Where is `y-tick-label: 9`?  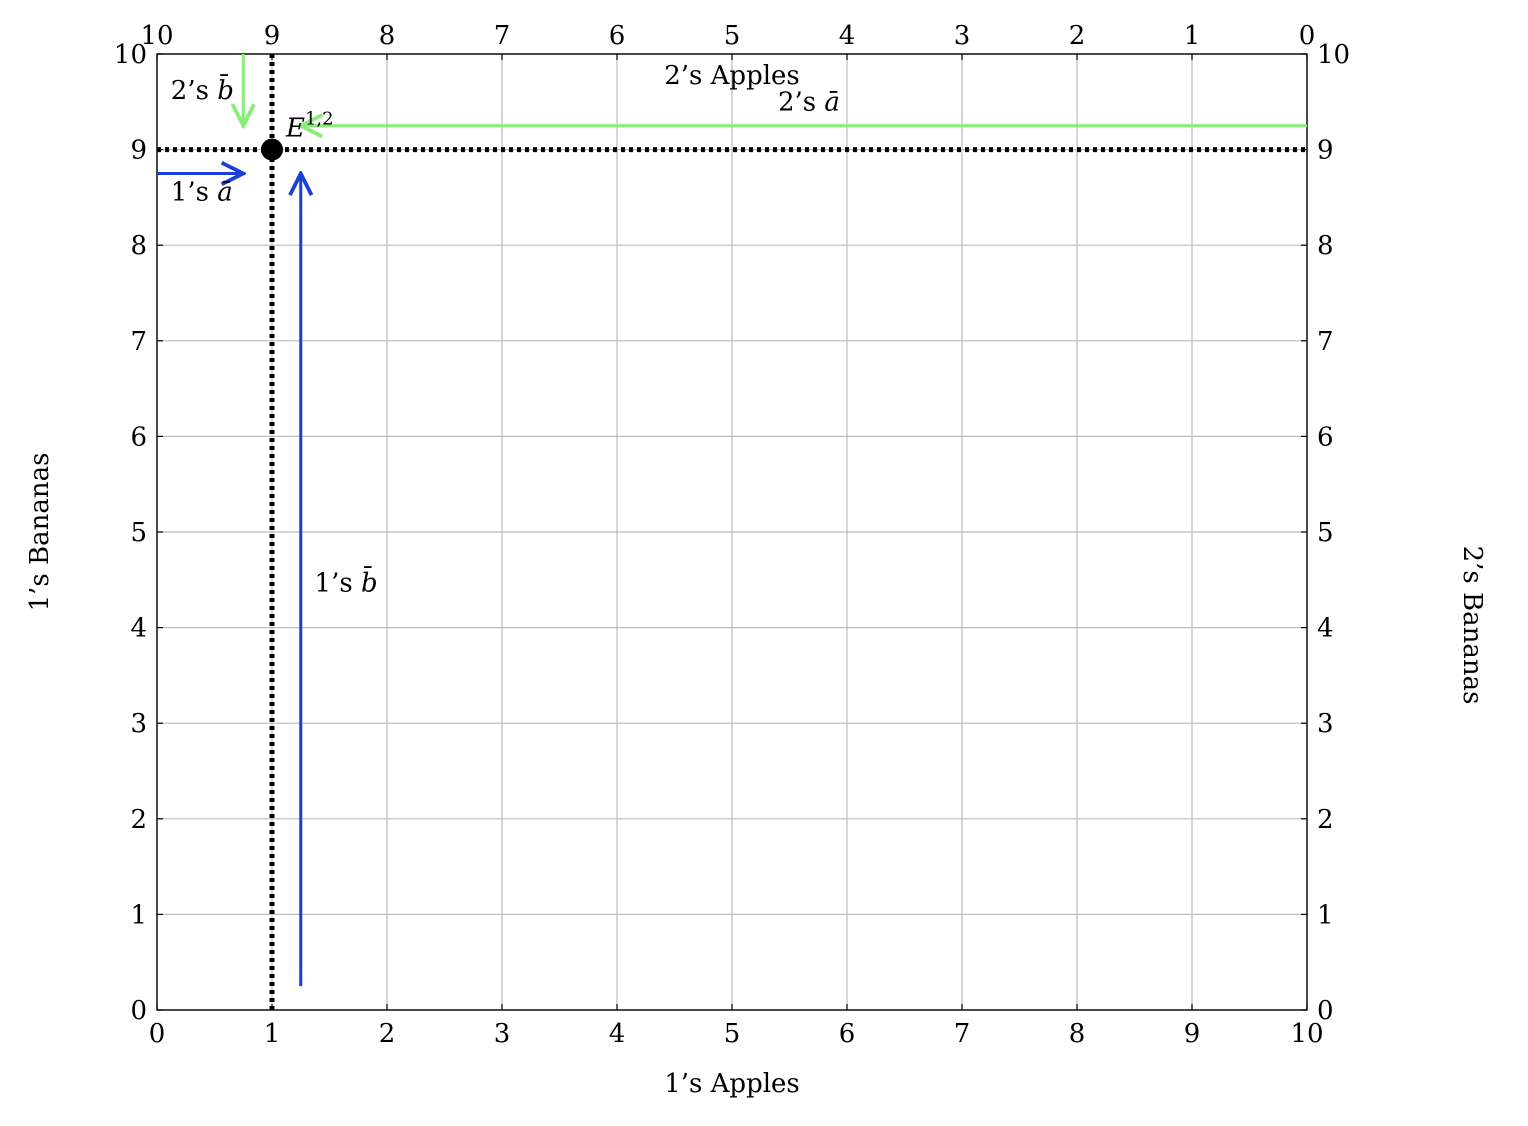
y-tick-label: 9 is located at coordinates (138, 151).